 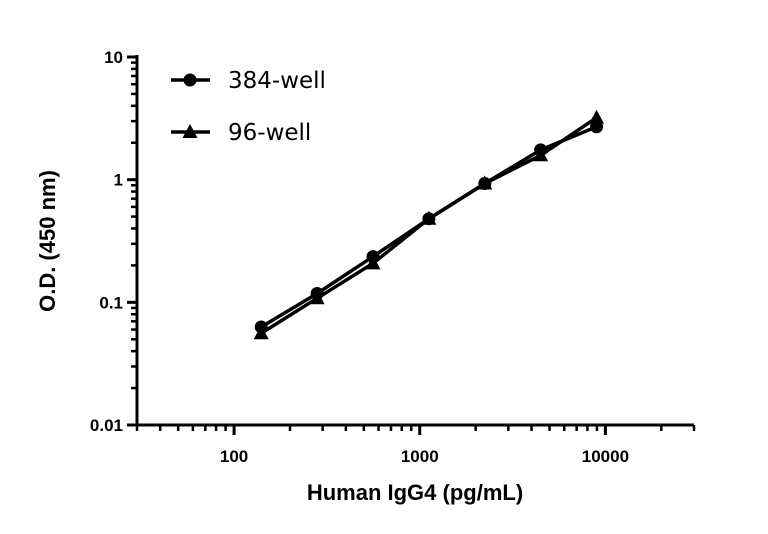 I want to click on legend-item: 384-well, so click(x=248, y=81).